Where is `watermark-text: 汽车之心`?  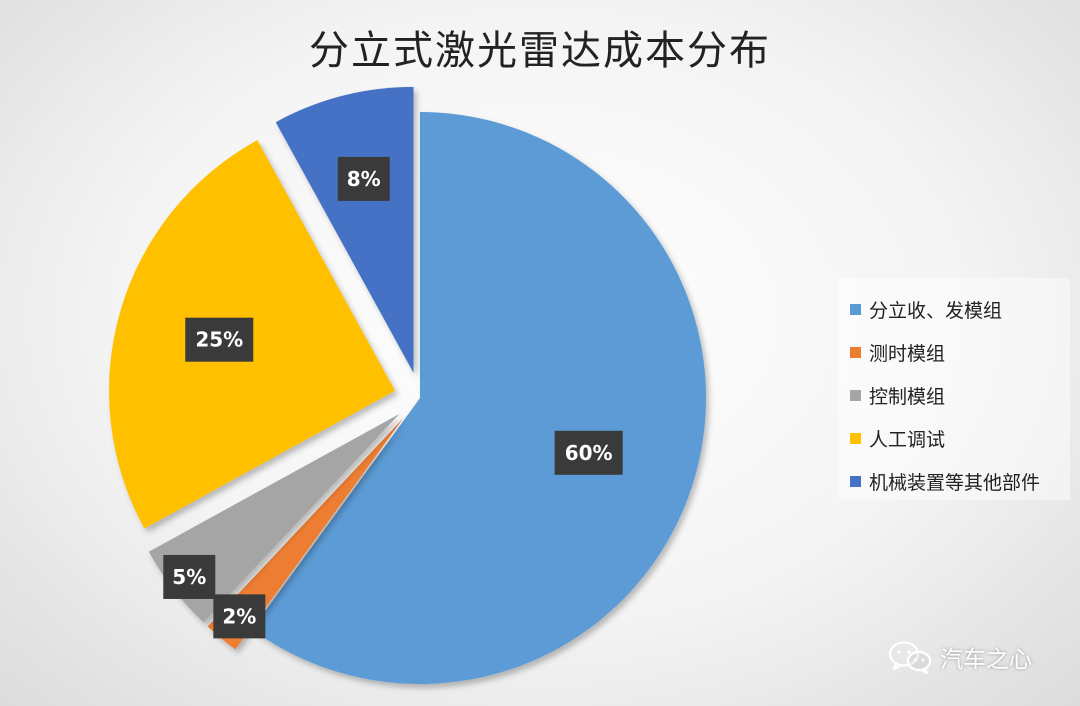
watermark-text: 汽车之心 is located at coordinates (986, 660).